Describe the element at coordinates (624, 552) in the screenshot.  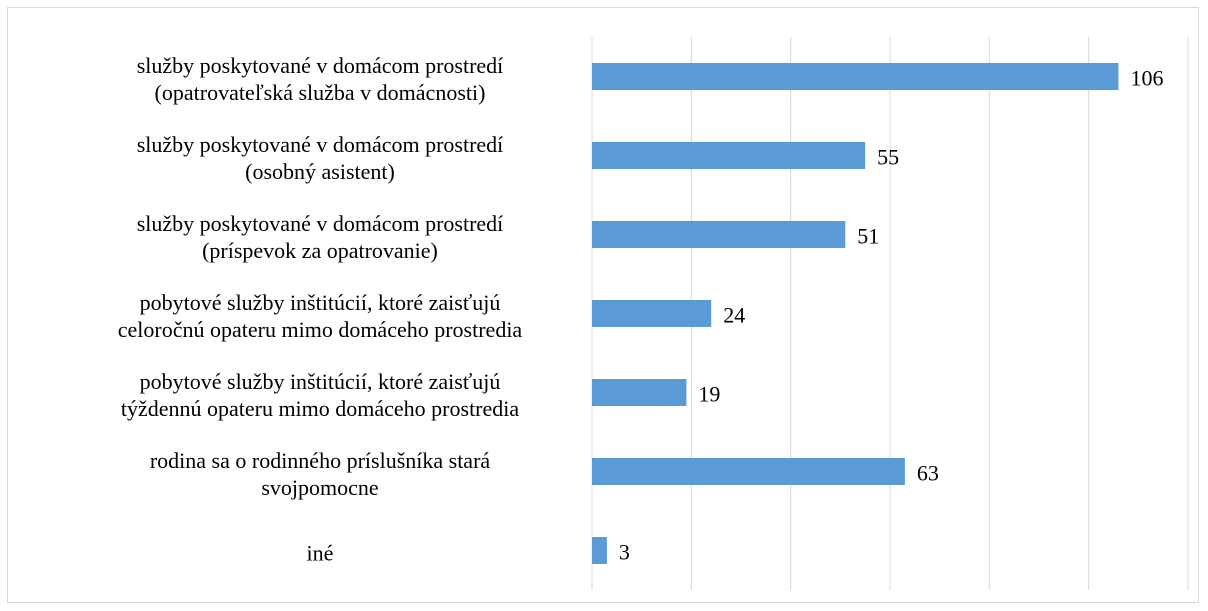
I see `value-label: 3` at that location.